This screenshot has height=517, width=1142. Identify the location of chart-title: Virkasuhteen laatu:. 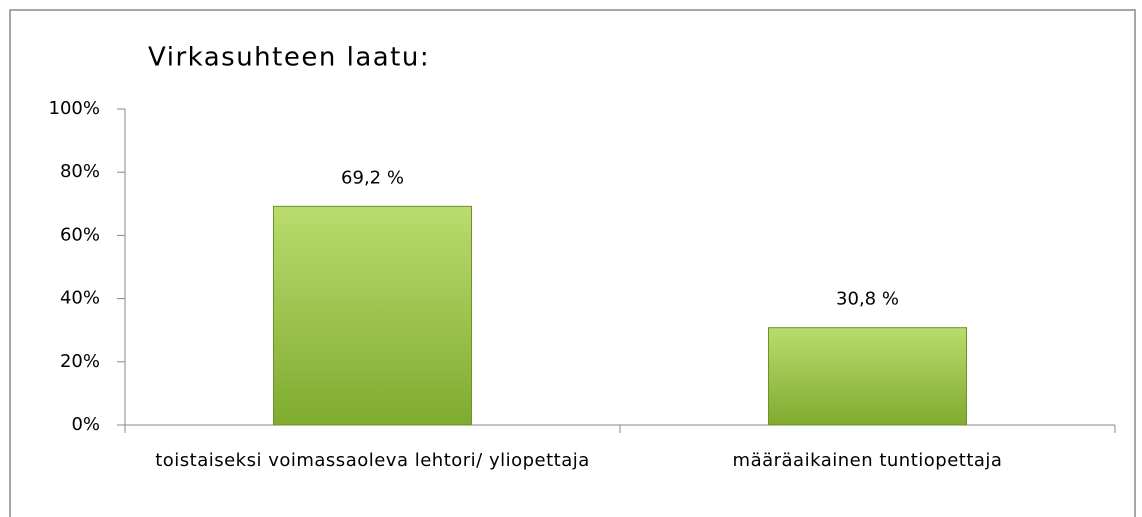
(289, 58).